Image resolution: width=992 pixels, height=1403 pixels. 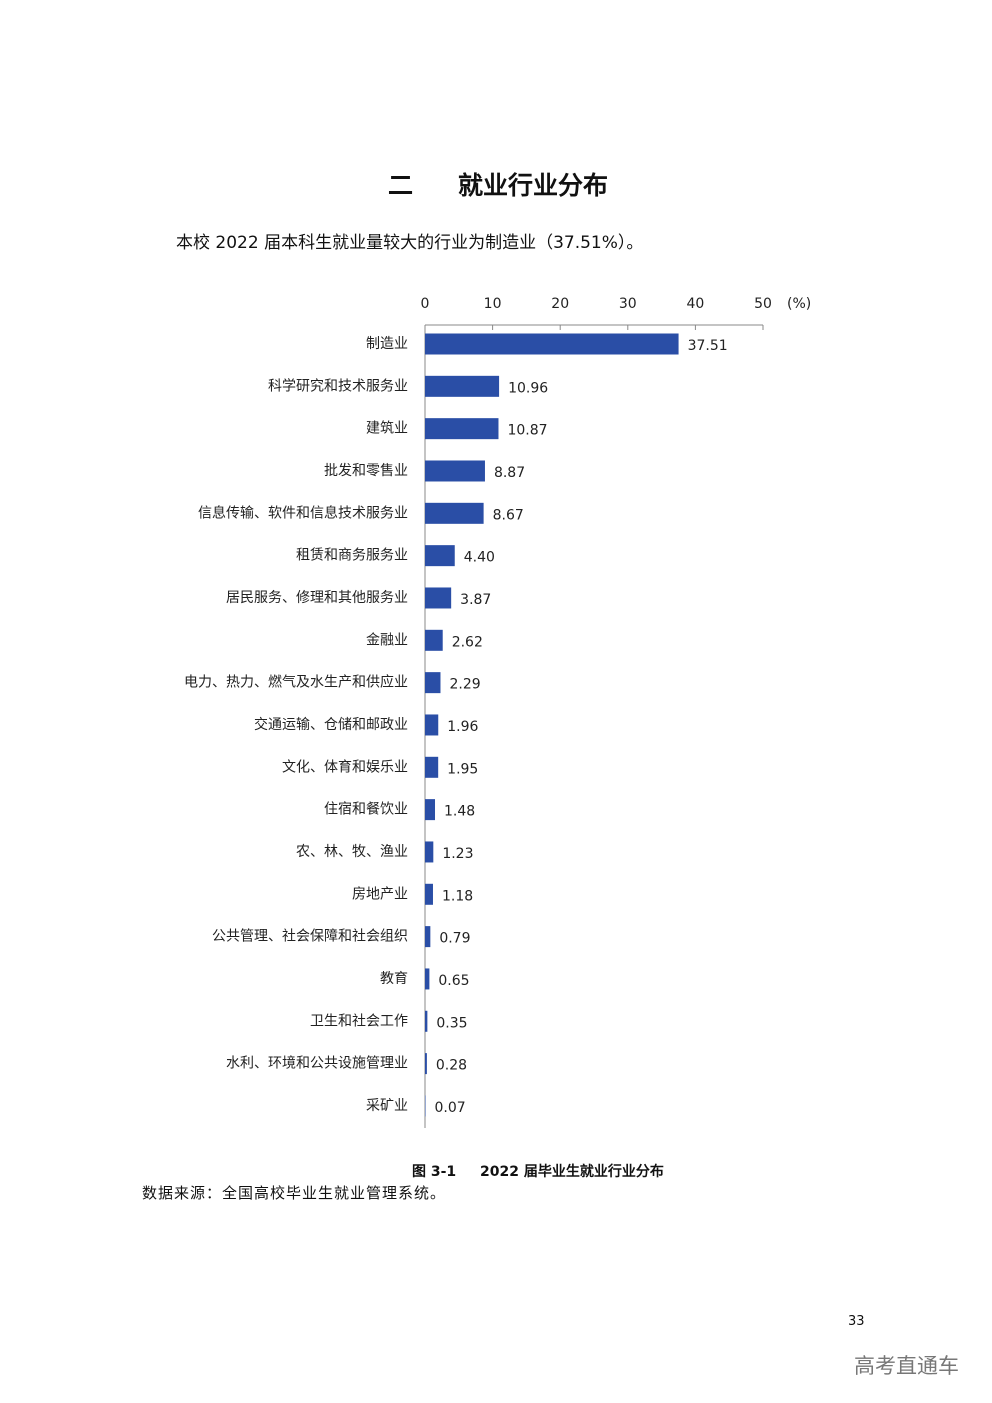 What do you see at coordinates (454, 939) in the screenshot?
I see `value-label: 0.79` at bounding box center [454, 939].